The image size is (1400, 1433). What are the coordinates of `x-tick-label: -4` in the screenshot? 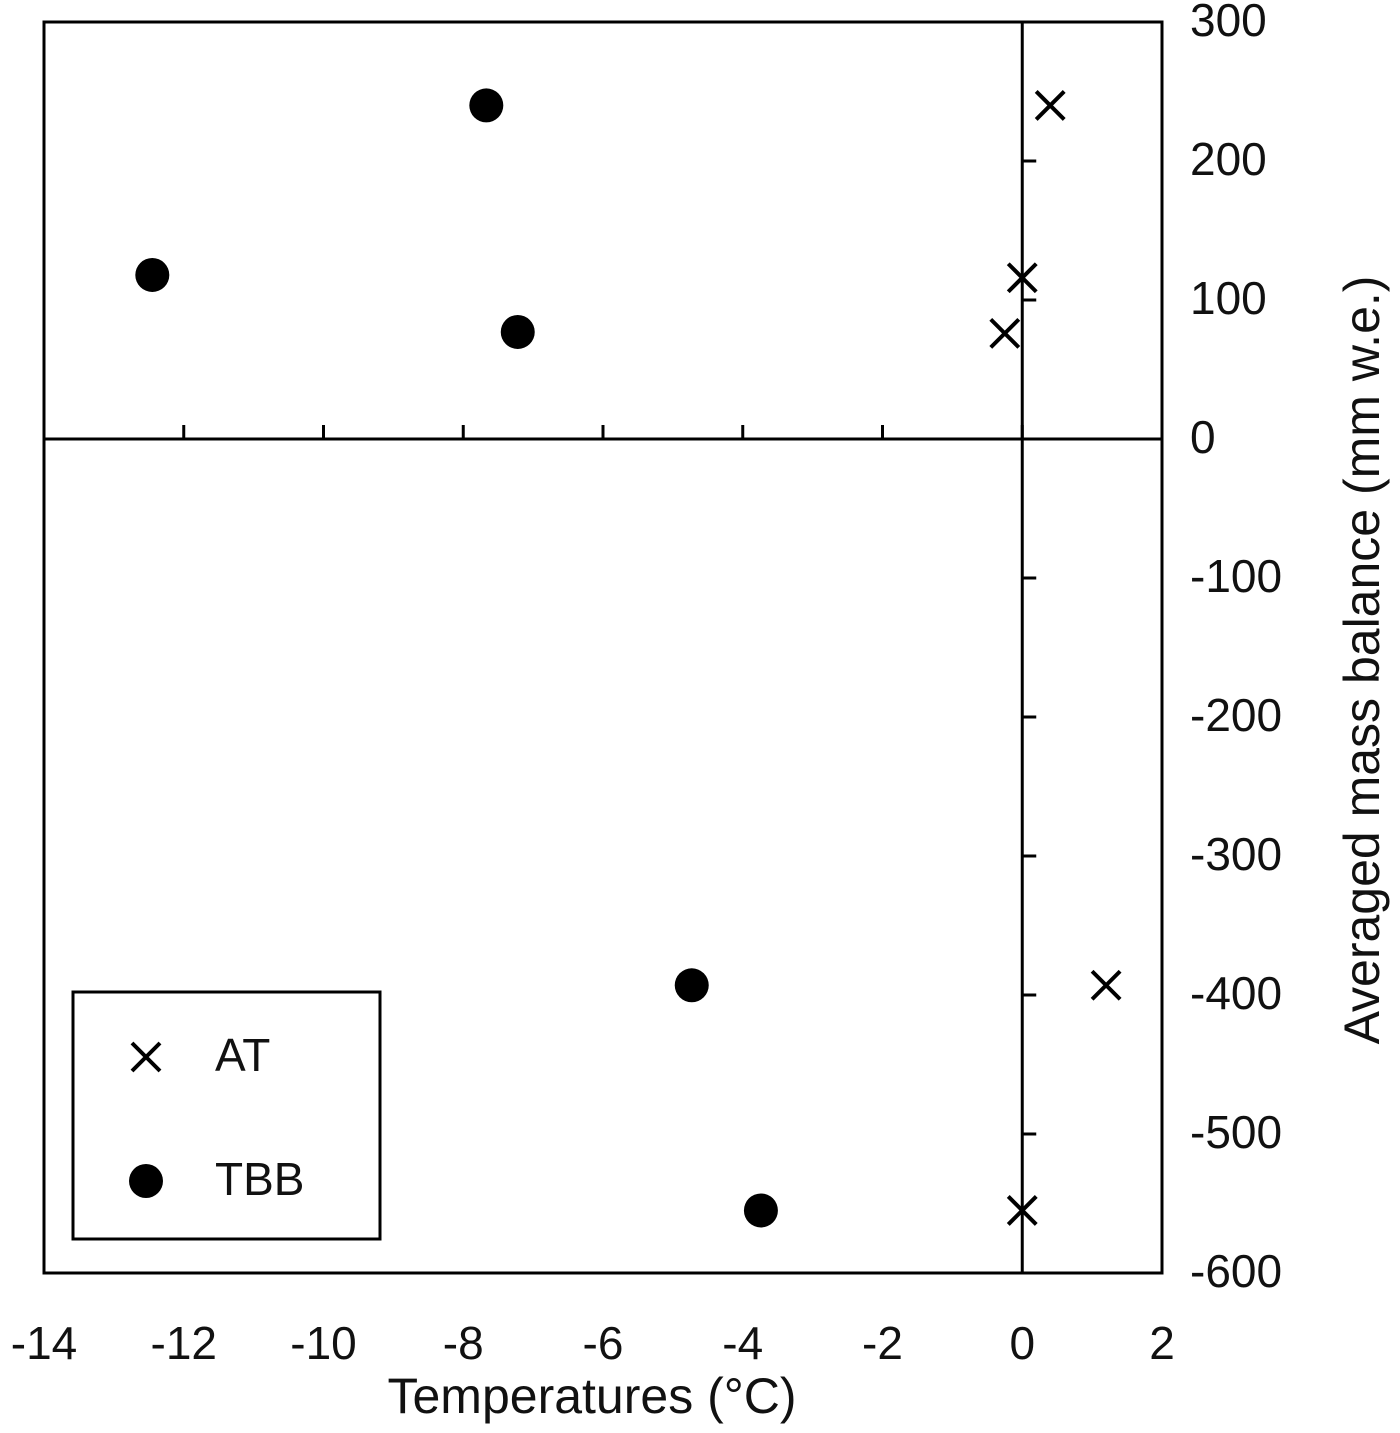 It's located at (742, 1343).